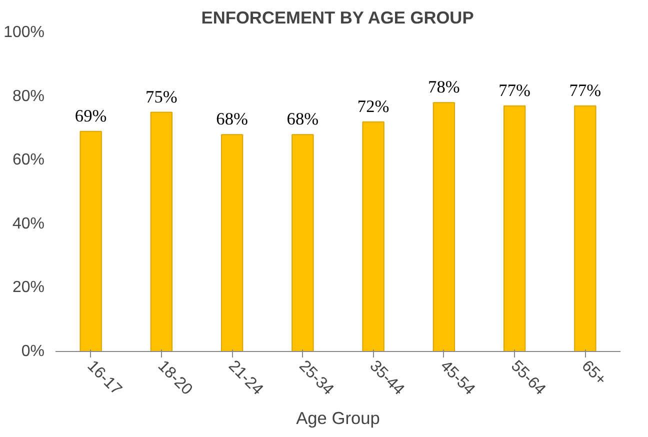  I want to click on y-tick-label: 100%, so click(24, 32).